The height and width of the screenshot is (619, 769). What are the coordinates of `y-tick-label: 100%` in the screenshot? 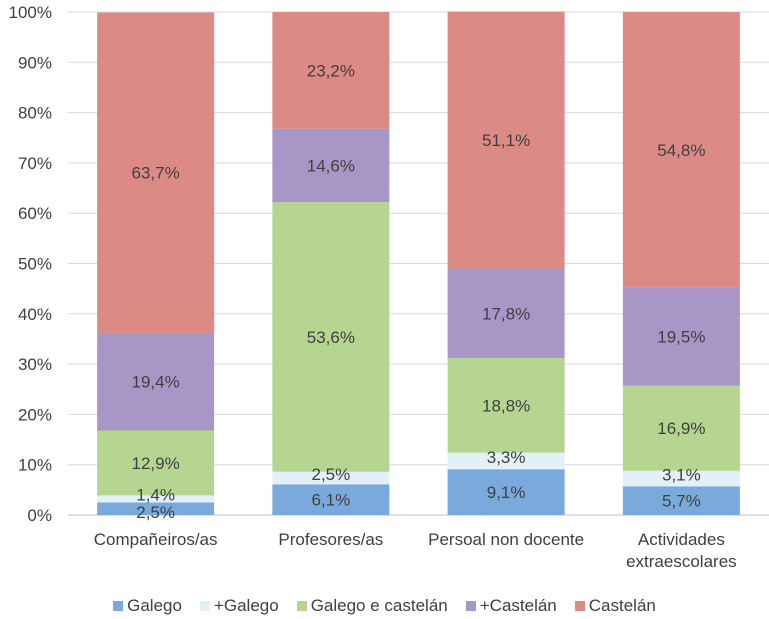 It's located at (30, 12).